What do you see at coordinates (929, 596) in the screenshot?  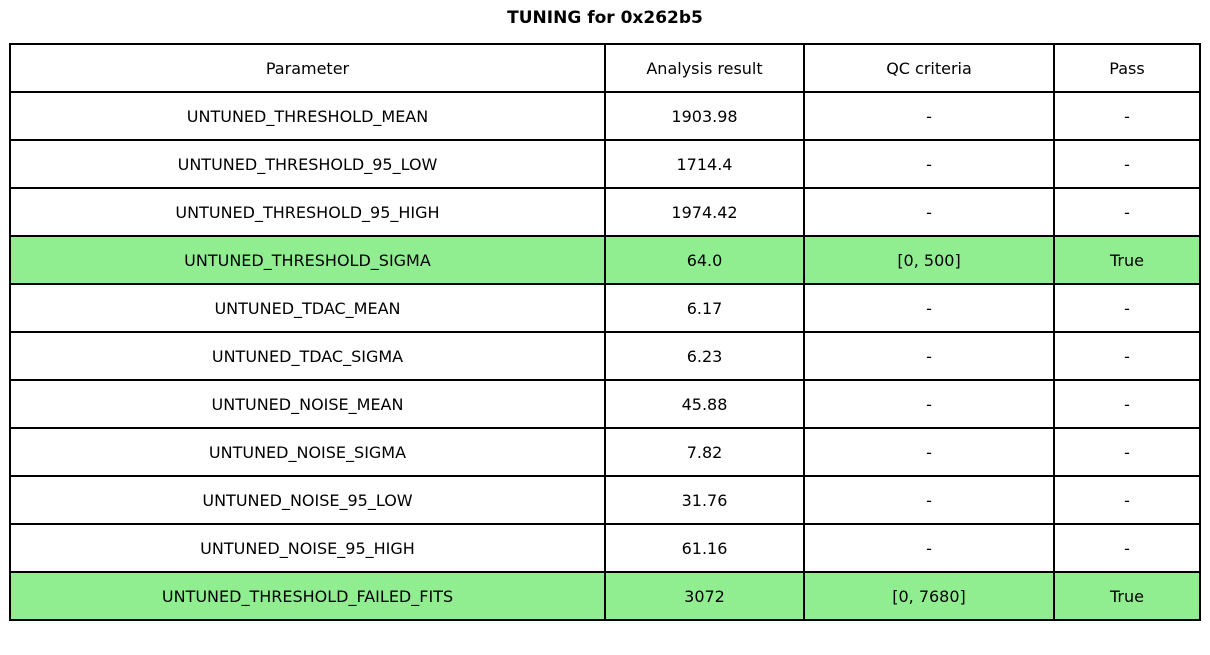 I see `qc-cell: [0, 7680]` at bounding box center [929, 596].